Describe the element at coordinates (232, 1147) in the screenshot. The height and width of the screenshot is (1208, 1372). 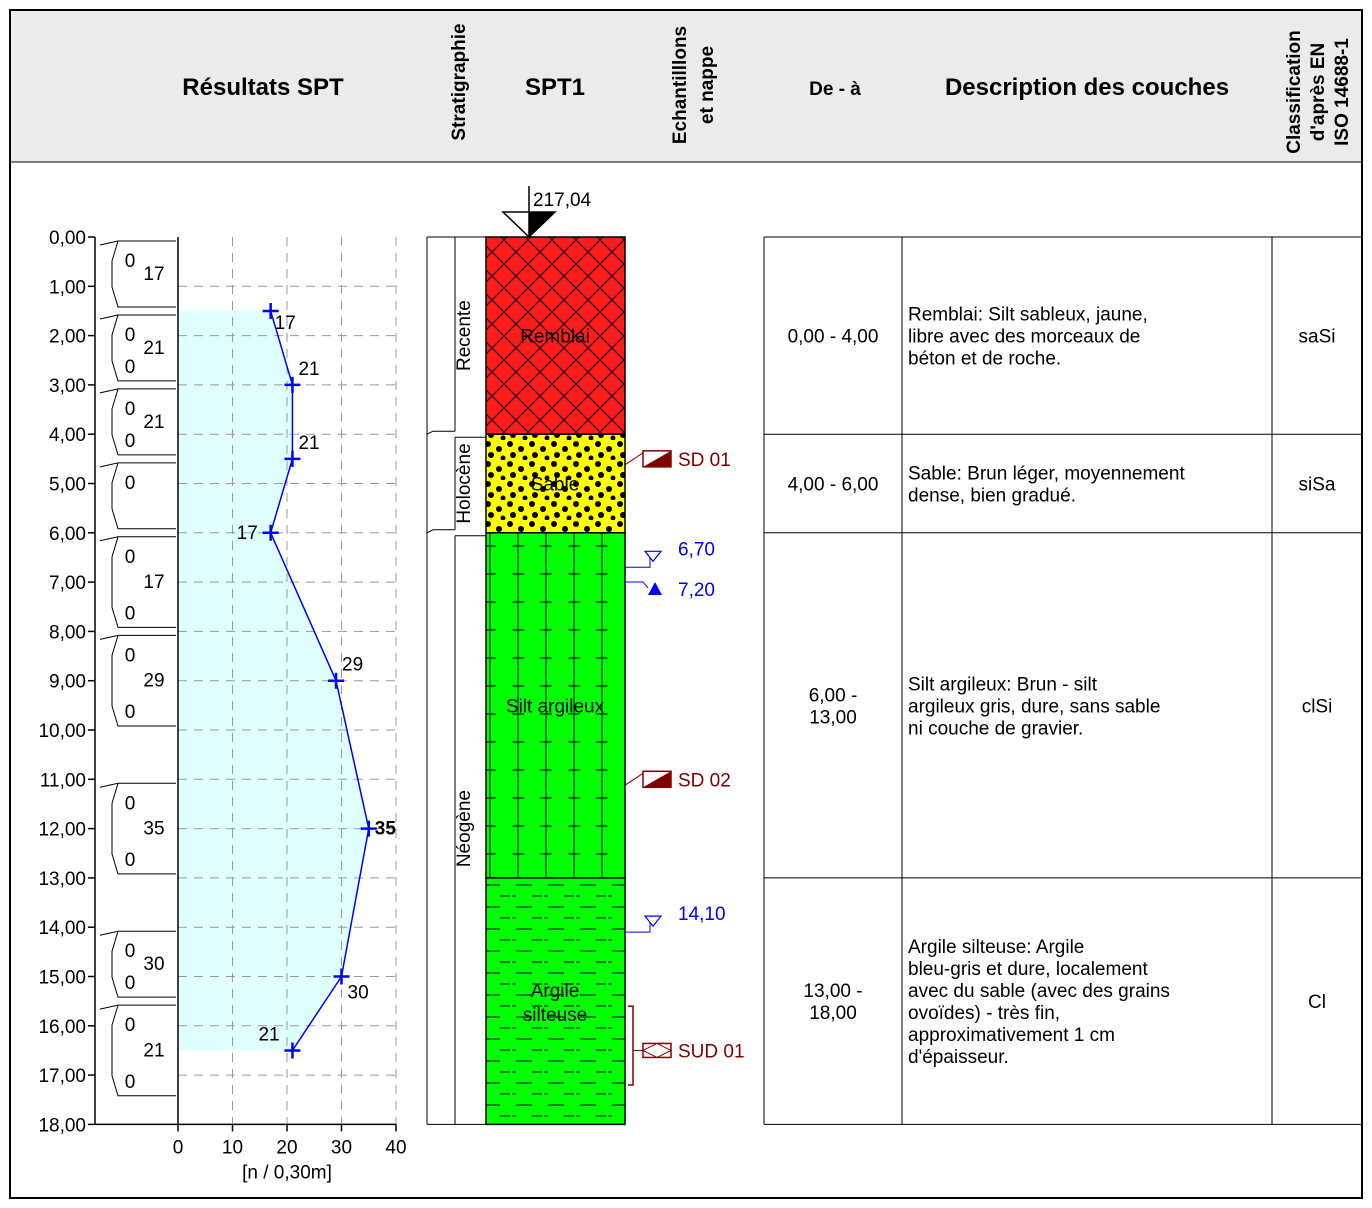
I see `spt-tick-label: 10` at that location.